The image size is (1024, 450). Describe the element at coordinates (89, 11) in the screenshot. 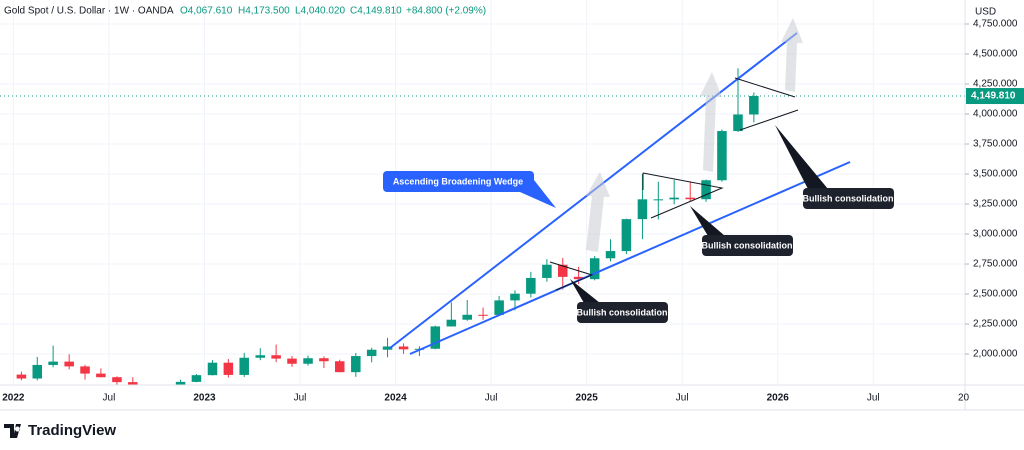

I see `symbol: Gold Spot / U.S. Dollar · 1W · OANDA` at that location.